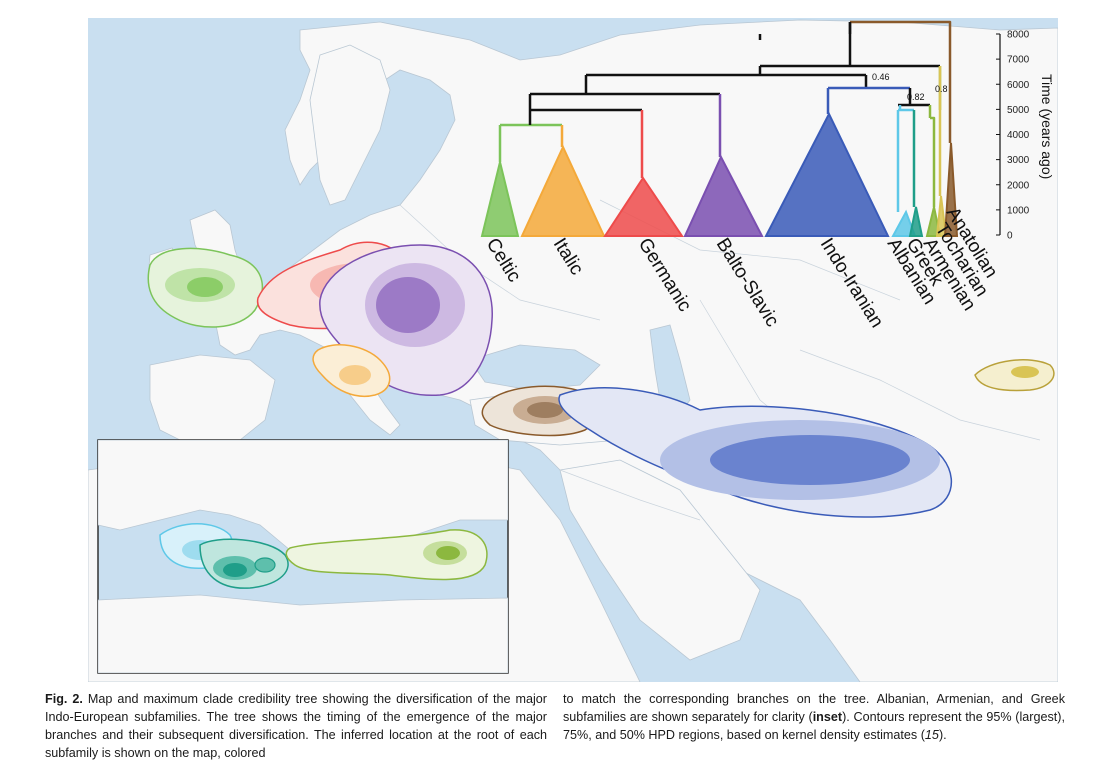 Image resolution: width=1110 pixels, height=779 pixels. I want to click on node-support-label: 0.82, so click(916, 97).